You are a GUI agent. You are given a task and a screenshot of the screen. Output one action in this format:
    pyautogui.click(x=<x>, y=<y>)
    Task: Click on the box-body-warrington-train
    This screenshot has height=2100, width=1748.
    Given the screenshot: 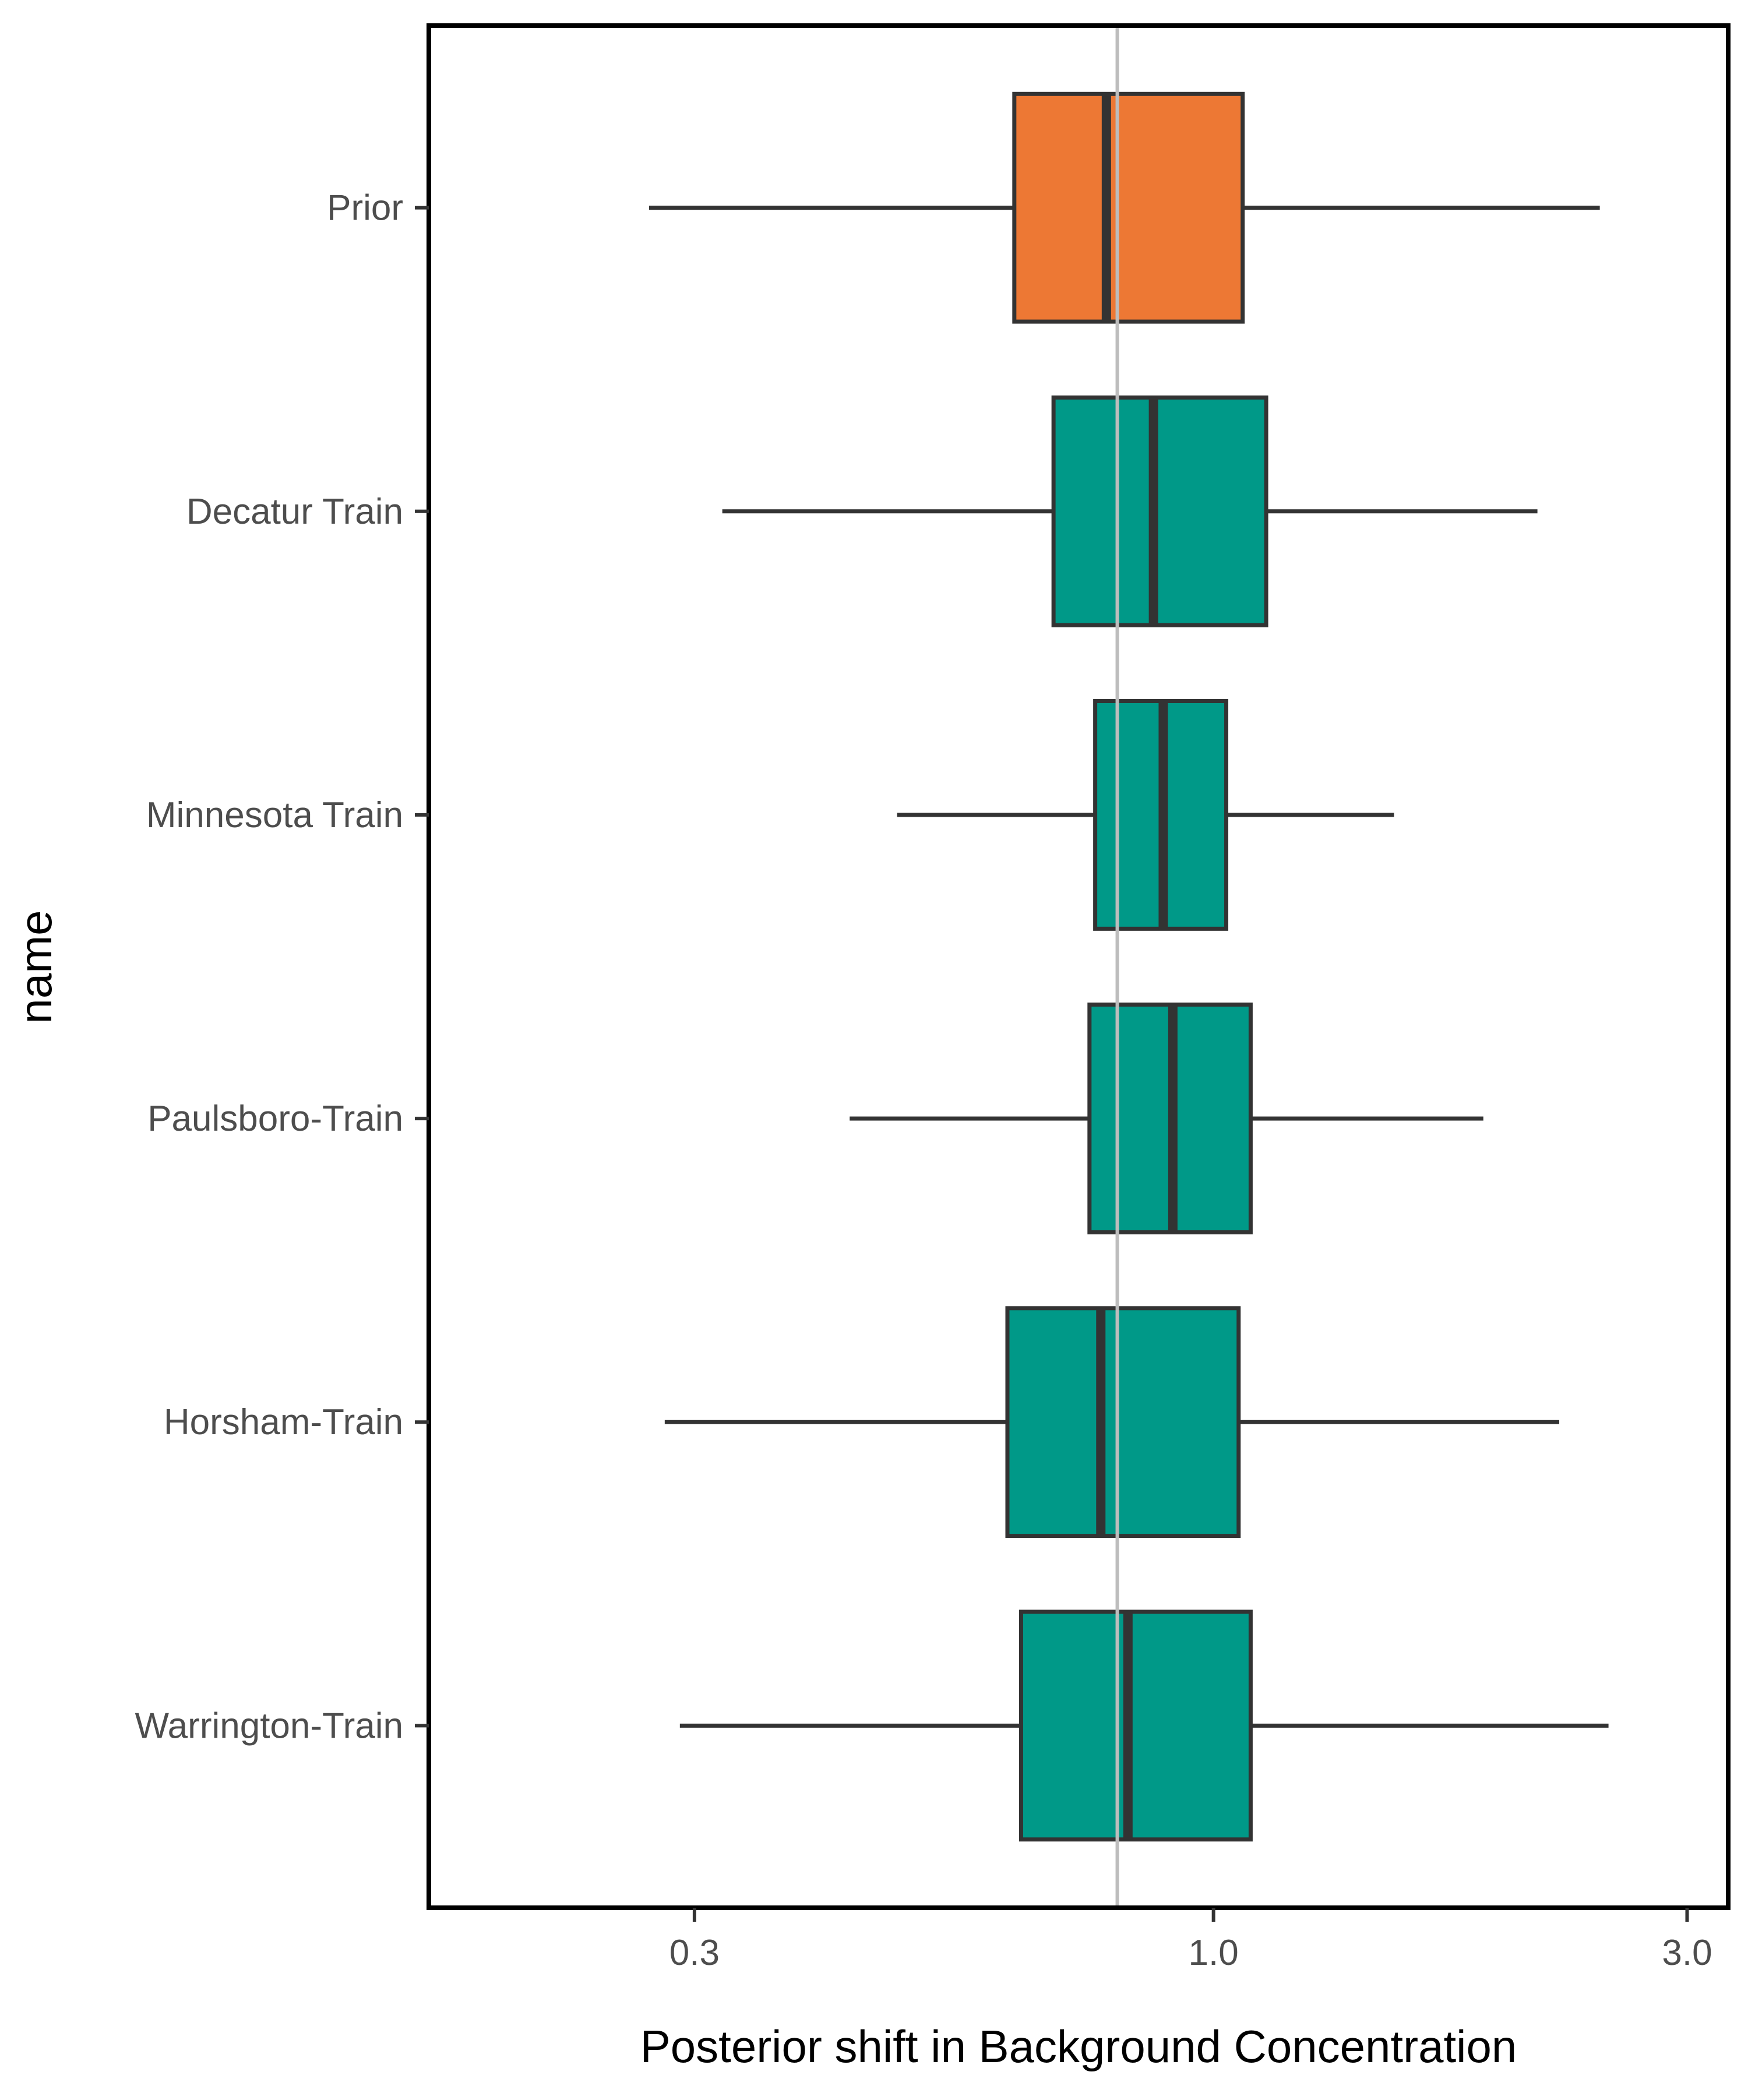 What is the action you would take?
    pyautogui.click(x=1136, y=1726)
    